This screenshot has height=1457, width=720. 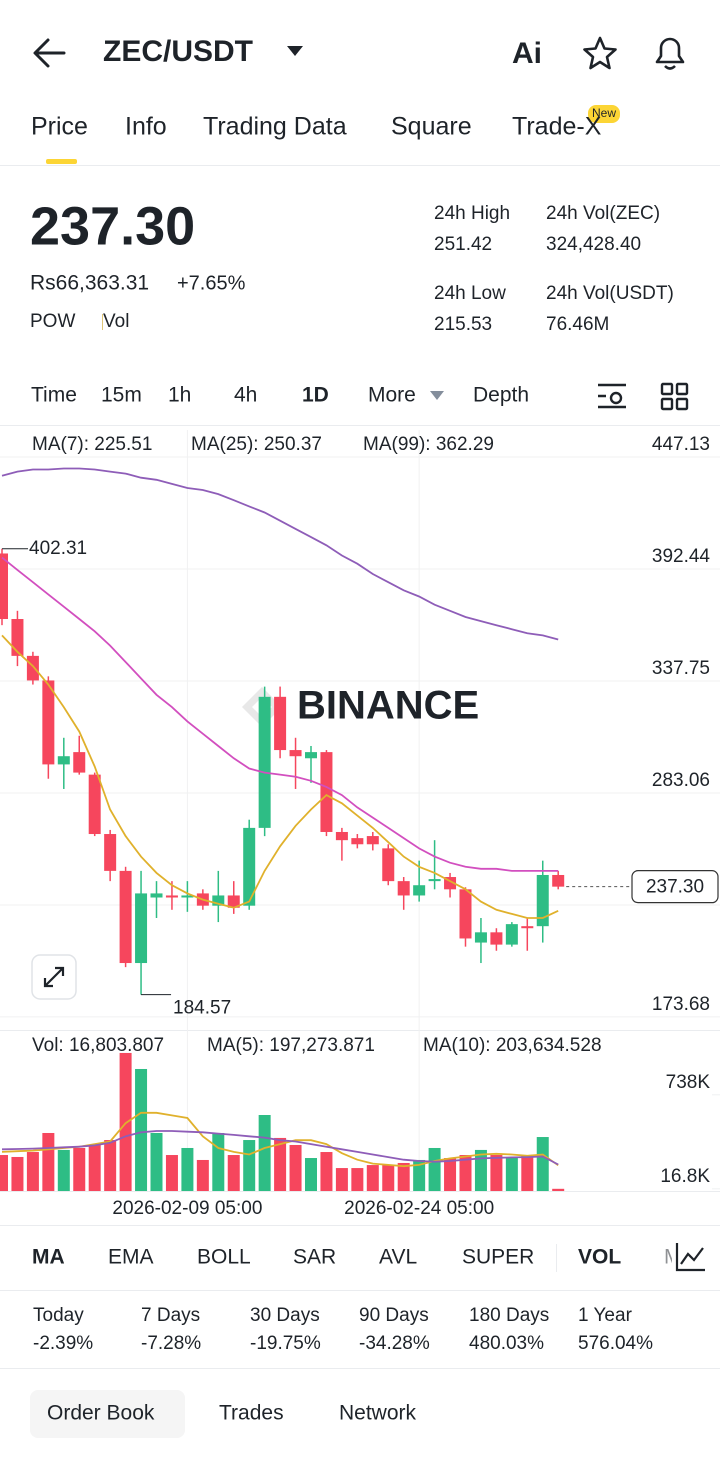 I want to click on y-tick-label: 173.68, so click(x=681, y=1004).